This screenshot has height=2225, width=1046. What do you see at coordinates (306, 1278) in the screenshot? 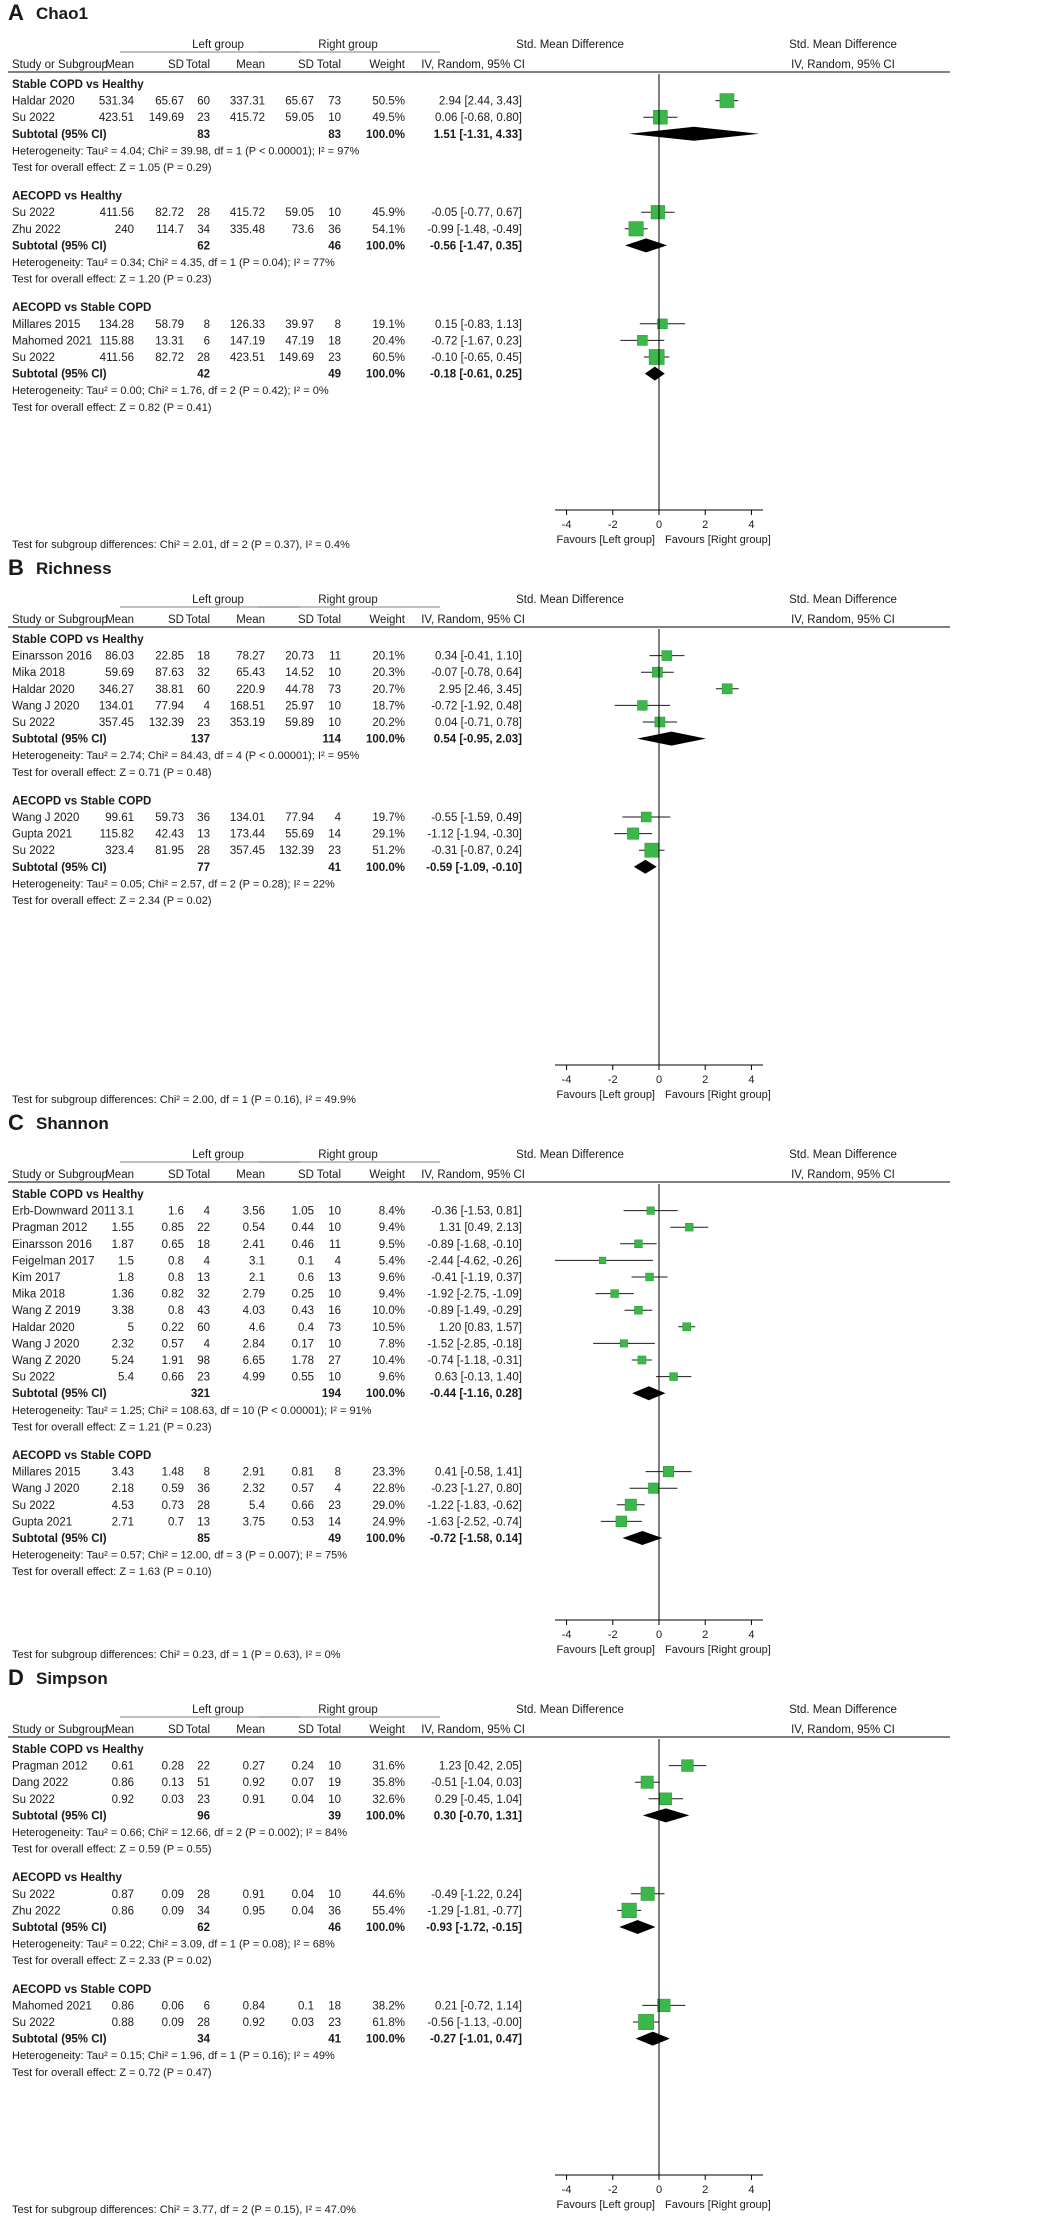
I see `right-sd: 0.6` at bounding box center [306, 1278].